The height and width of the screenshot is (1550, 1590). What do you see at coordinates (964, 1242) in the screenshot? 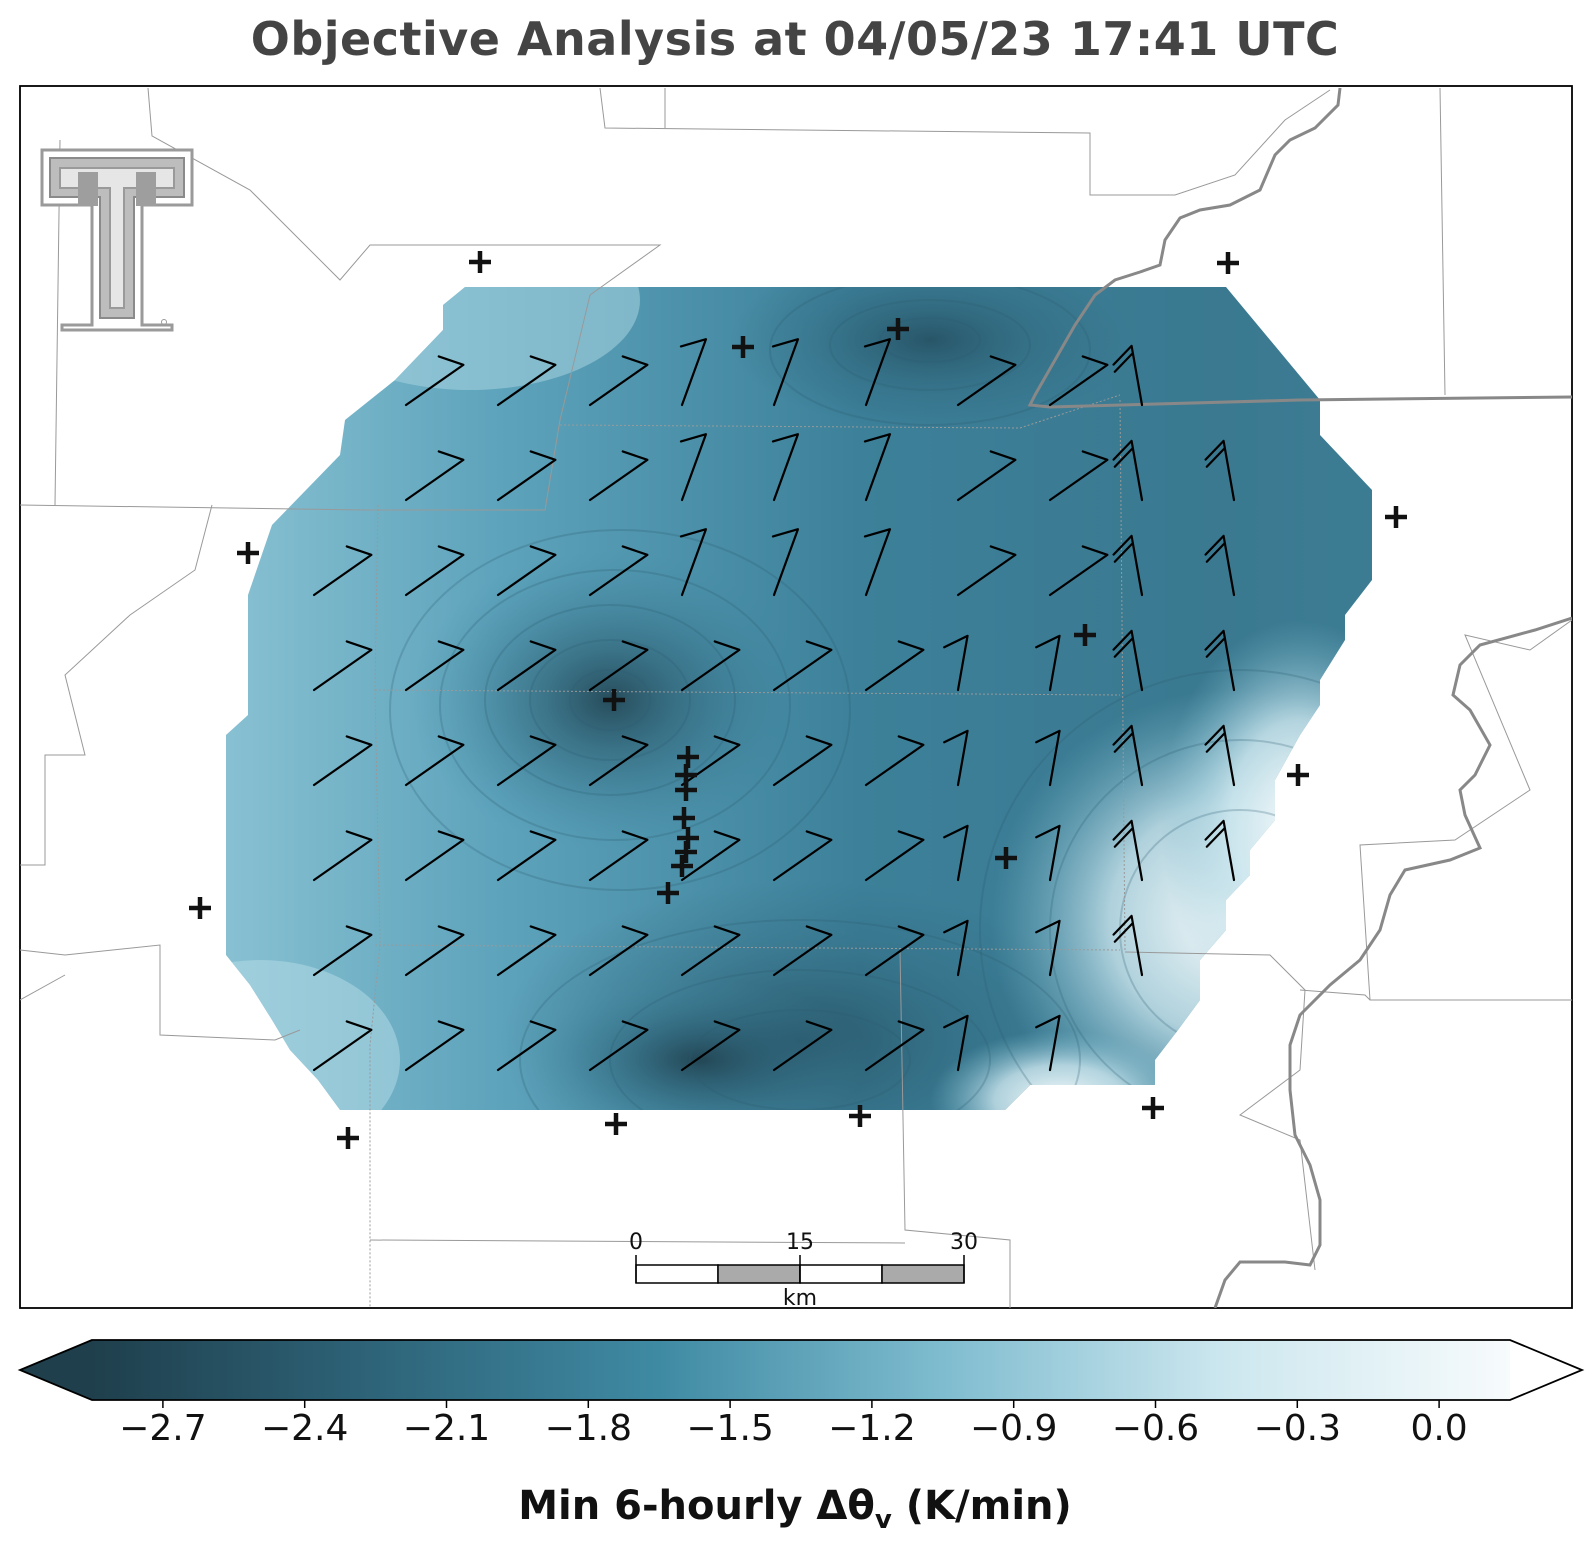
I see `scale-label-30: 30` at bounding box center [964, 1242].